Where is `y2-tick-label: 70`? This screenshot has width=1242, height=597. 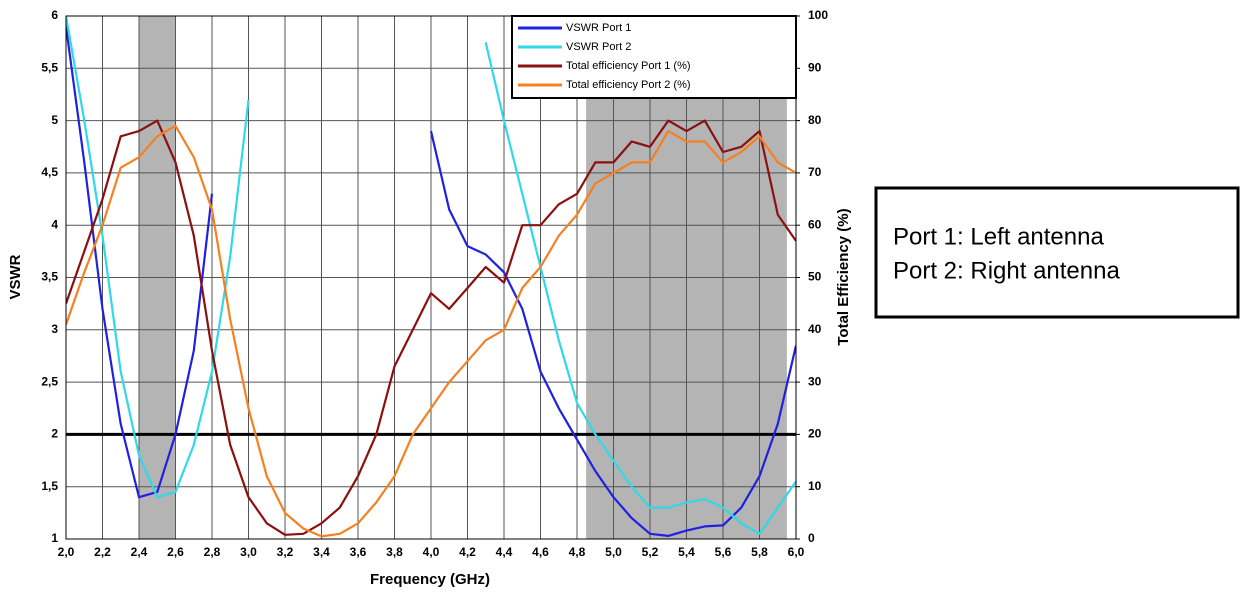 y2-tick-label: 70 is located at coordinates (815, 172).